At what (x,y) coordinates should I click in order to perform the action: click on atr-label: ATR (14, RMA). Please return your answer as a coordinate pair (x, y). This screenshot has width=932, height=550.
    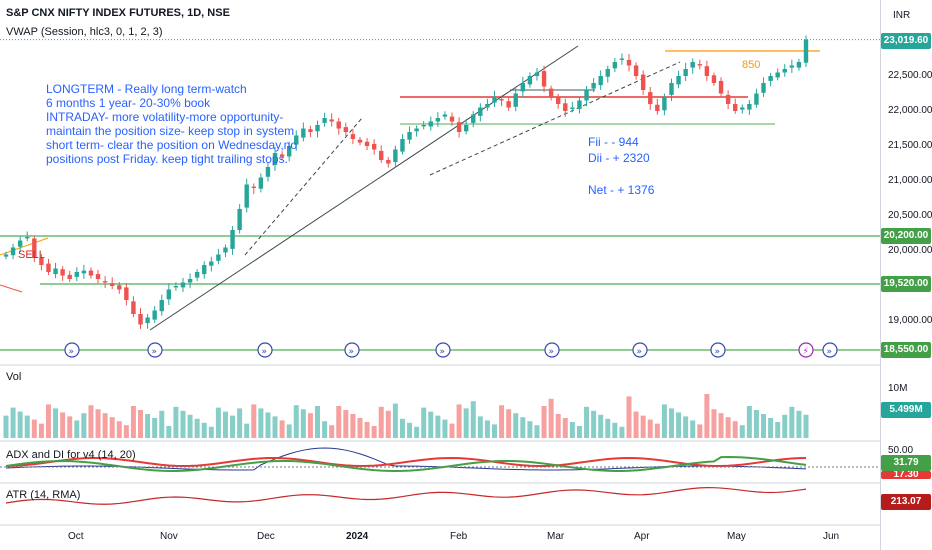
    Looking at the image, I should click on (43, 495).